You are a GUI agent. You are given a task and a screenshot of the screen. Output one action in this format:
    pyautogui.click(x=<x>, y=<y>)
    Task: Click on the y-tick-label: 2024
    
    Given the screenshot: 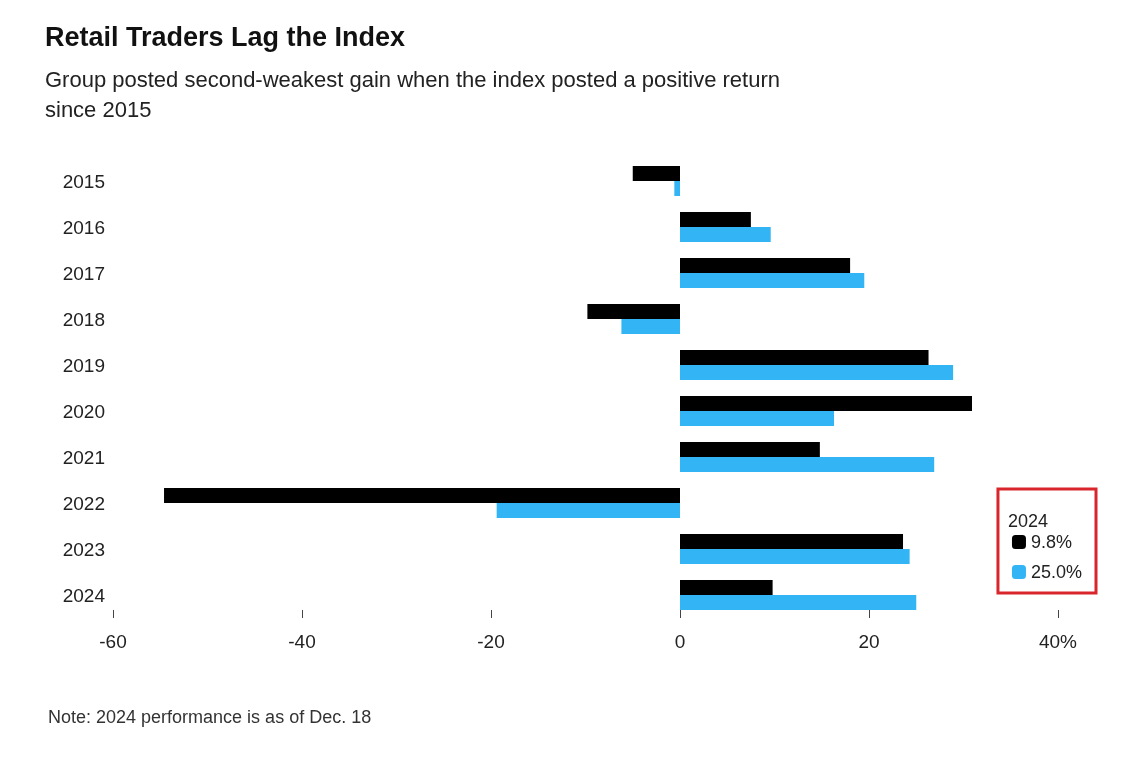 What is the action you would take?
    pyautogui.click(x=84, y=595)
    